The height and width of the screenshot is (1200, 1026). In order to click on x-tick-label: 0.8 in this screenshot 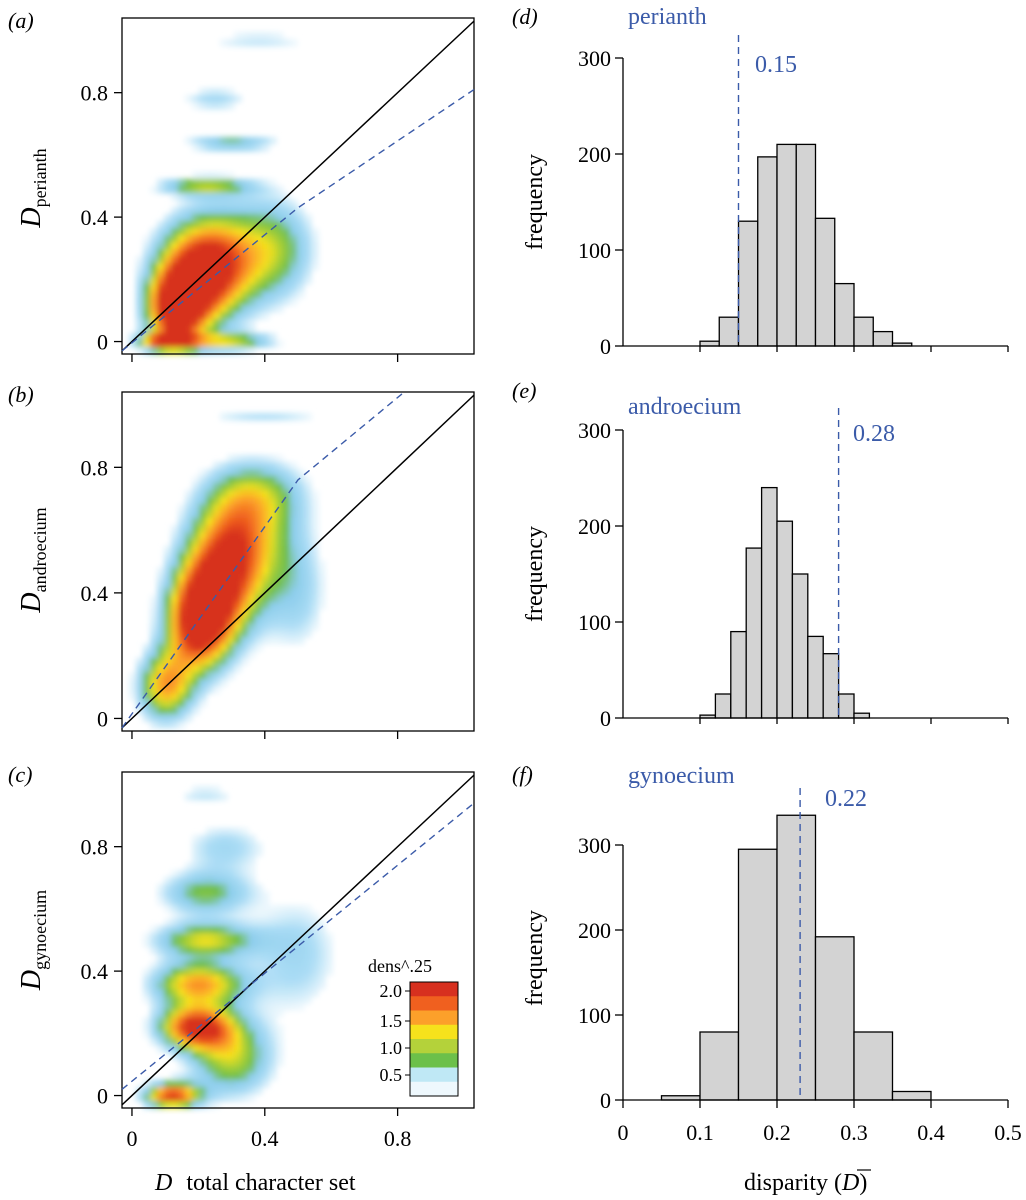, I will do `click(398, 1138)`.